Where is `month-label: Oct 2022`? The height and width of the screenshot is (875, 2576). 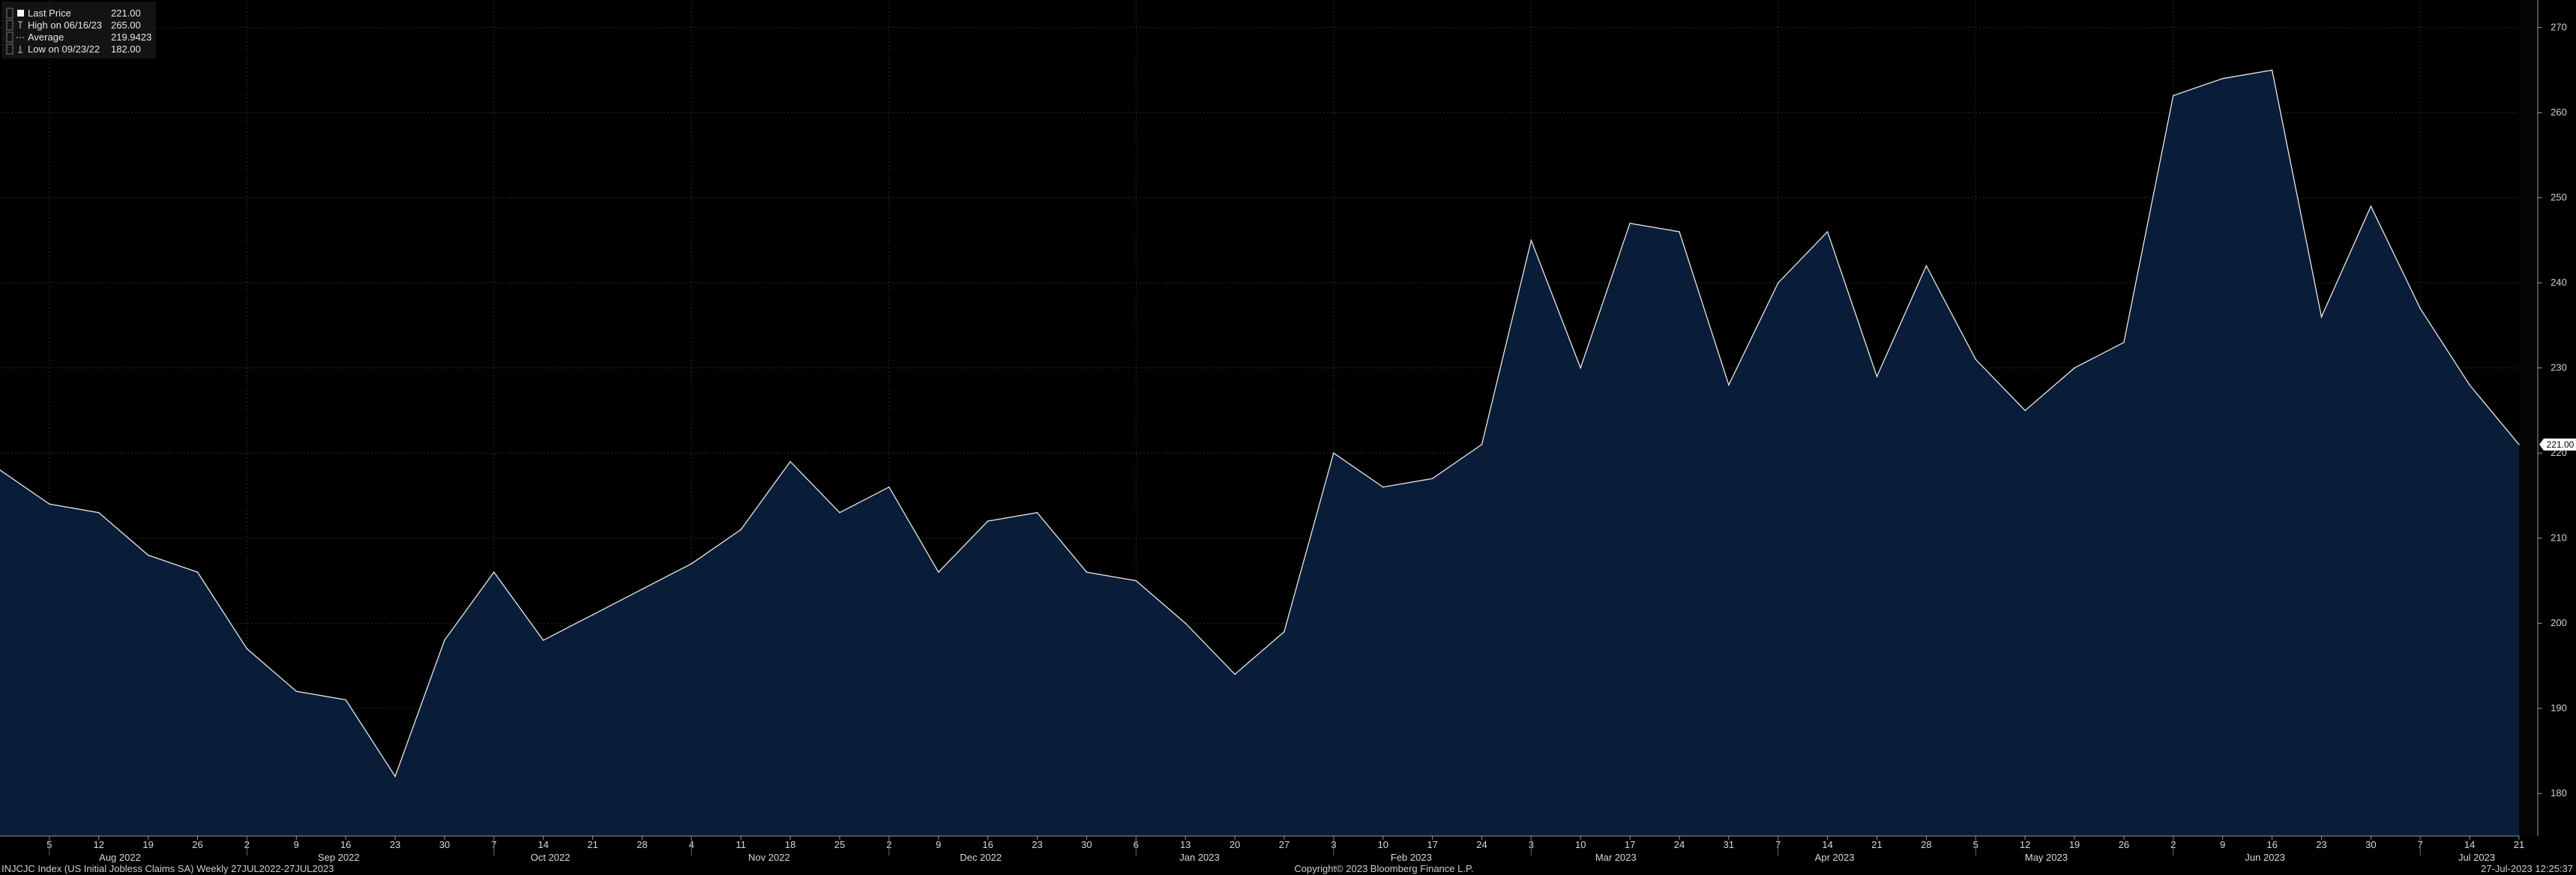 month-label: Oct 2022 is located at coordinates (551, 857).